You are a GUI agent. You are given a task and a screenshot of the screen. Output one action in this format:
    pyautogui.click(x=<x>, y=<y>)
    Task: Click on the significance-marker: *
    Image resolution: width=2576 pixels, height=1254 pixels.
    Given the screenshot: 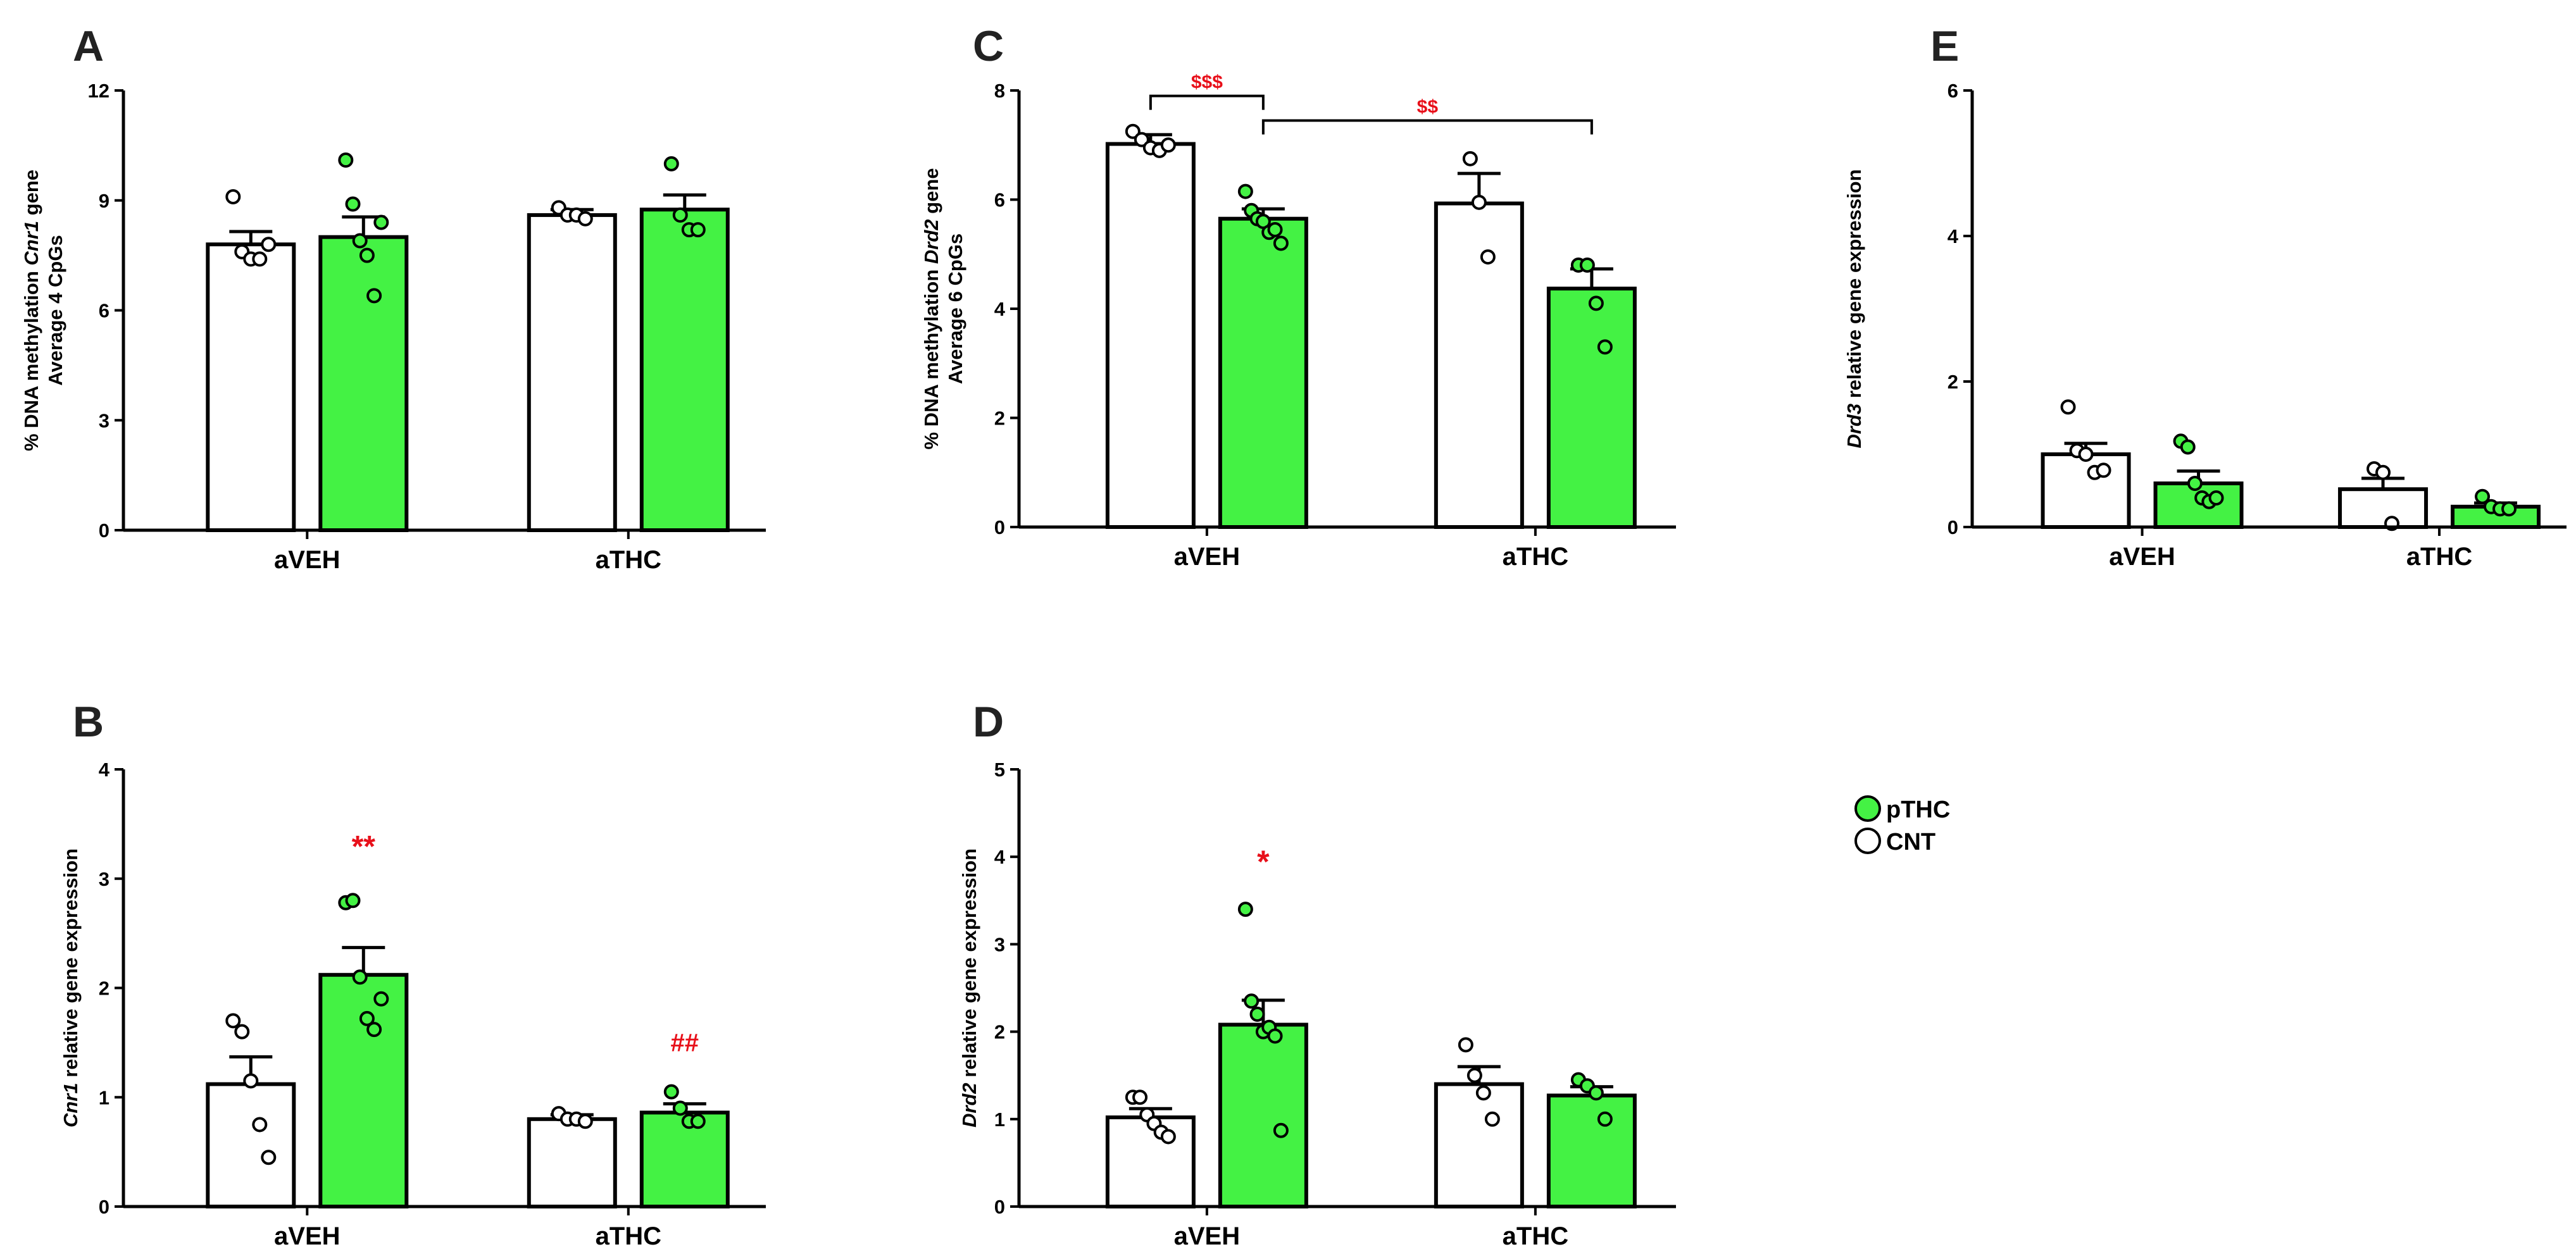 What is the action you would take?
    pyautogui.click(x=1263, y=861)
    